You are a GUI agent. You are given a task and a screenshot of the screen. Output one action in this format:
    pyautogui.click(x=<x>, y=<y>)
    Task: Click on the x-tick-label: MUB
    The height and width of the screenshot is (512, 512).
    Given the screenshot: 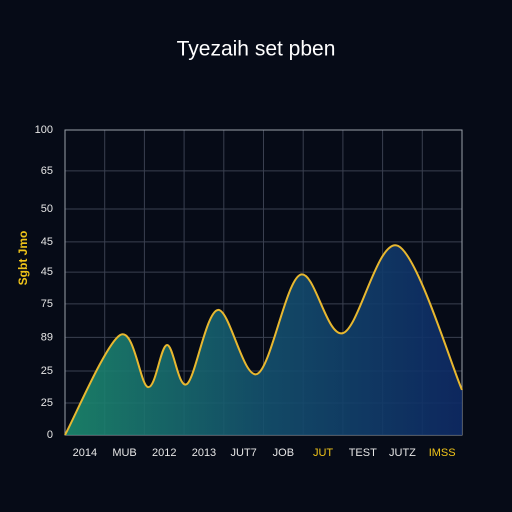 What is the action you would take?
    pyautogui.click(x=124, y=453)
    